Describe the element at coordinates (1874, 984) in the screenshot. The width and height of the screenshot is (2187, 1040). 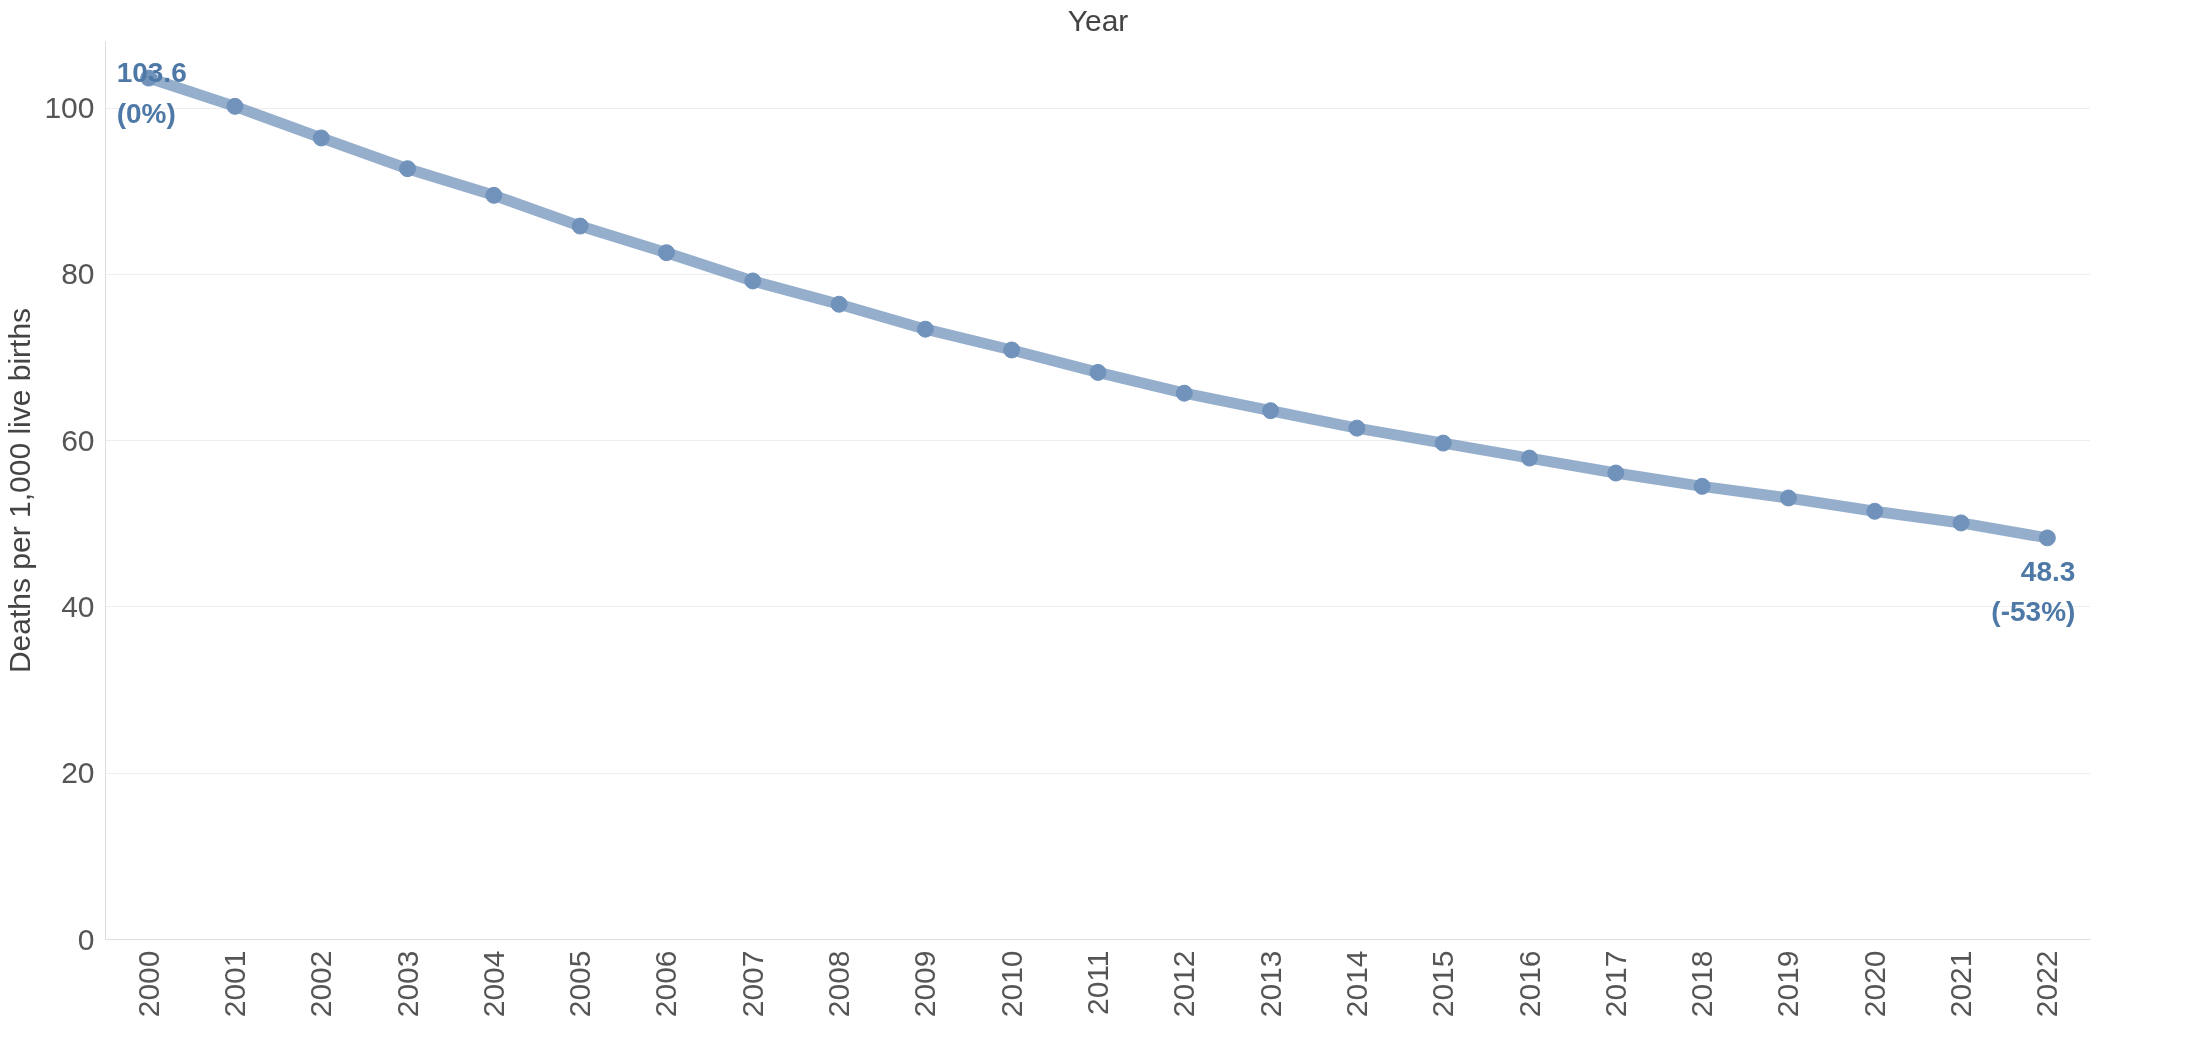
I see `x-tick-label: 2020` at that location.